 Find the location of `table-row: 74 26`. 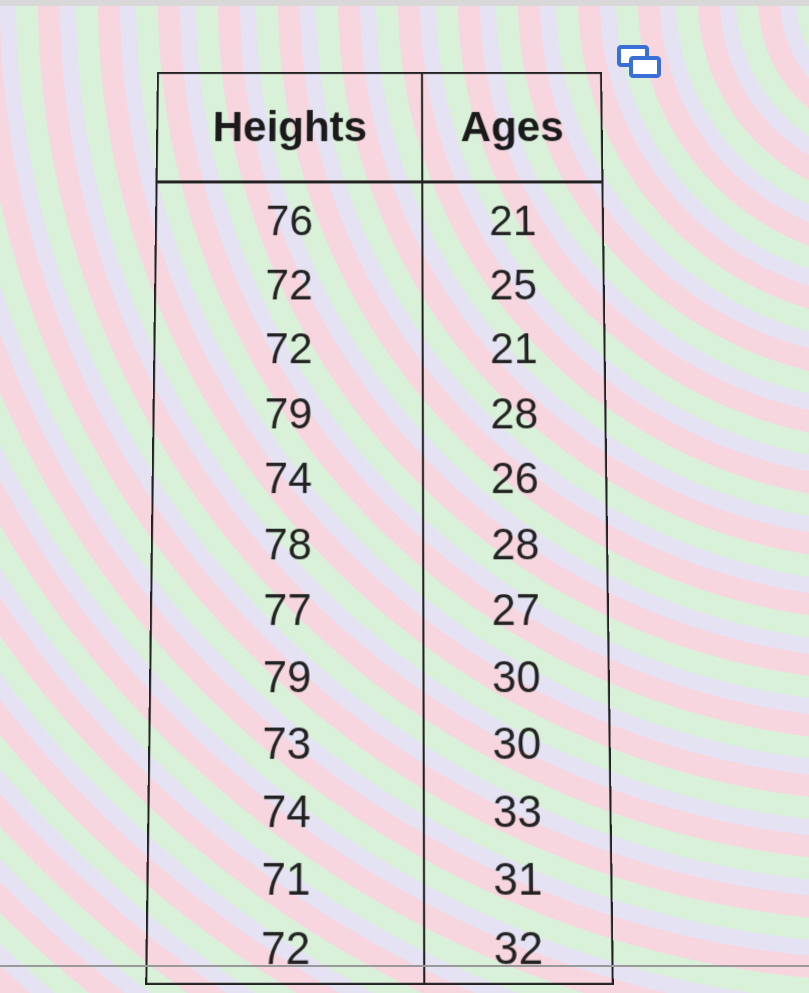

table-row: 74 26 is located at coordinates (379, 478).